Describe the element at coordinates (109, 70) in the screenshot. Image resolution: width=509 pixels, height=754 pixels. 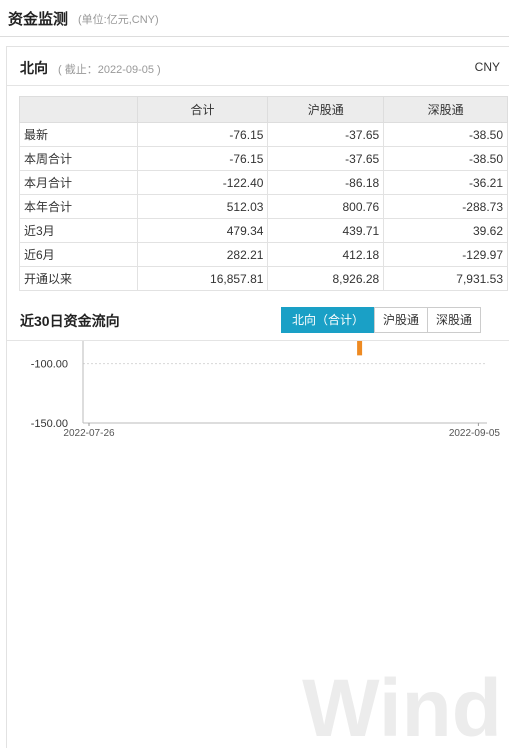
I see `as-of-date: ( 截止：2022-09-05 )` at that location.